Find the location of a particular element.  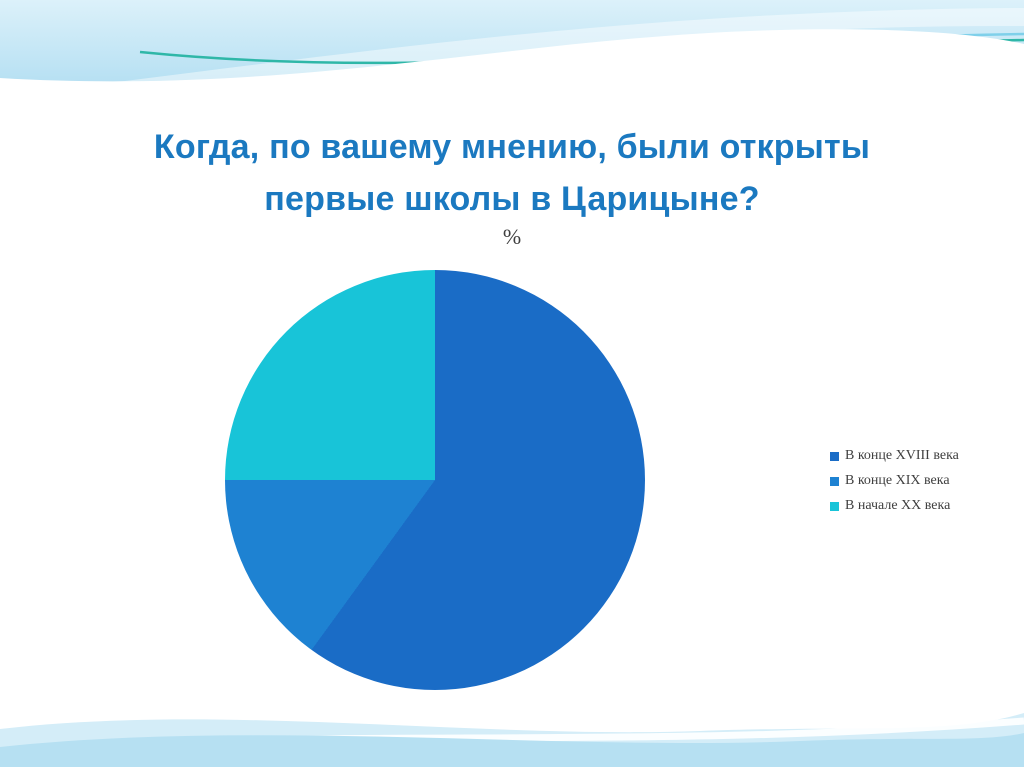

legend-item: В конце XIX века is located at coordinates (894, 481).